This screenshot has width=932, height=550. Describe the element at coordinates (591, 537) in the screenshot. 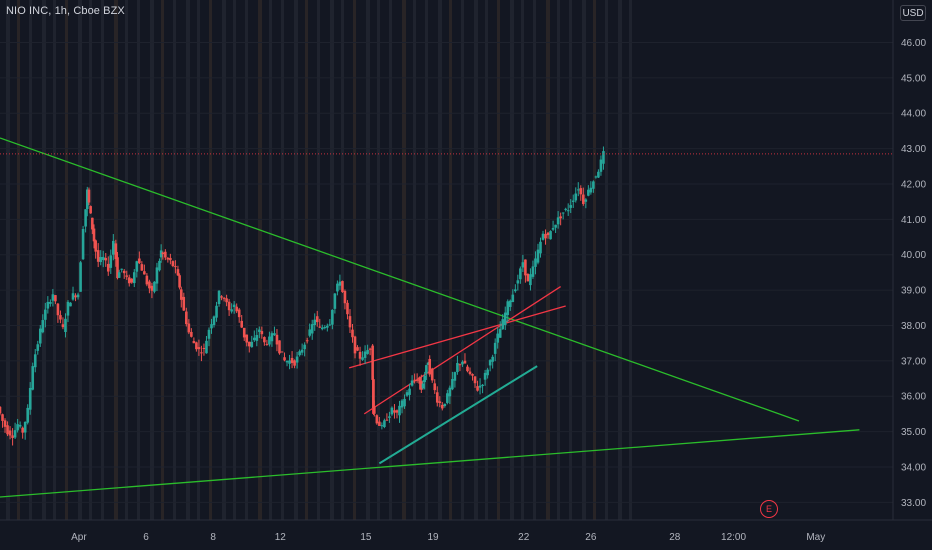

I see `time-tick-label: 26` at that location.